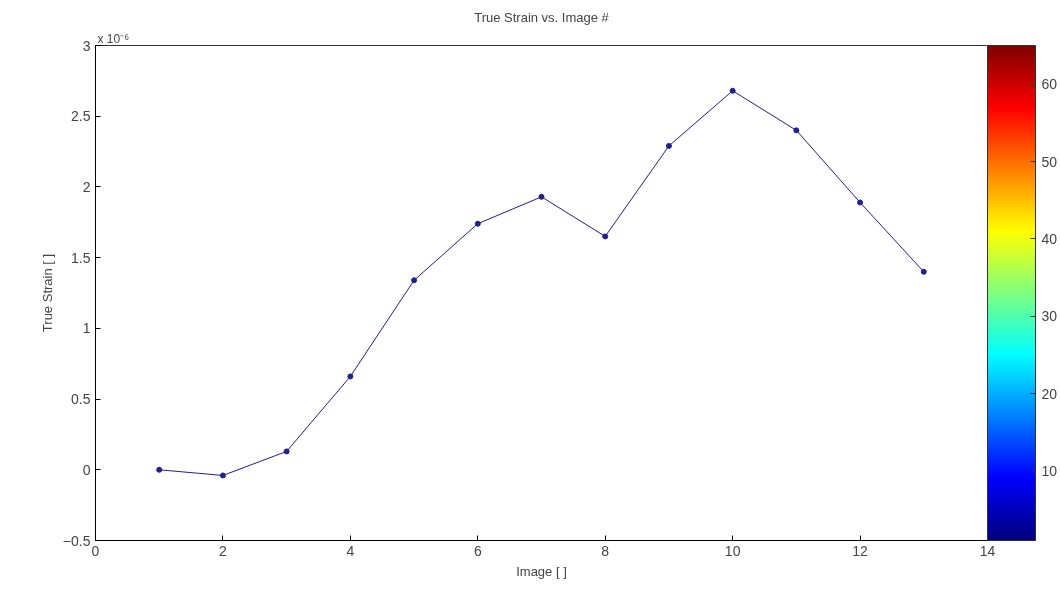 The width and height of the screenshot is (1060, 601). I want to click on y-tick-label: 1.5, so click(81, 257).